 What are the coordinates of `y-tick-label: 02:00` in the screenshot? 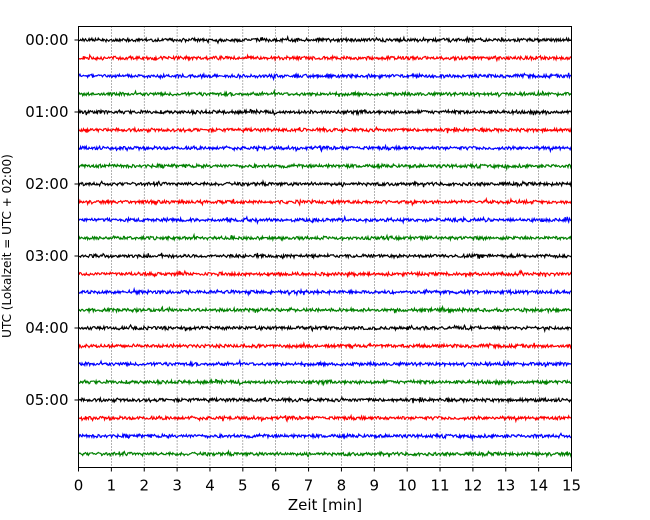 It's located at (46, 184).